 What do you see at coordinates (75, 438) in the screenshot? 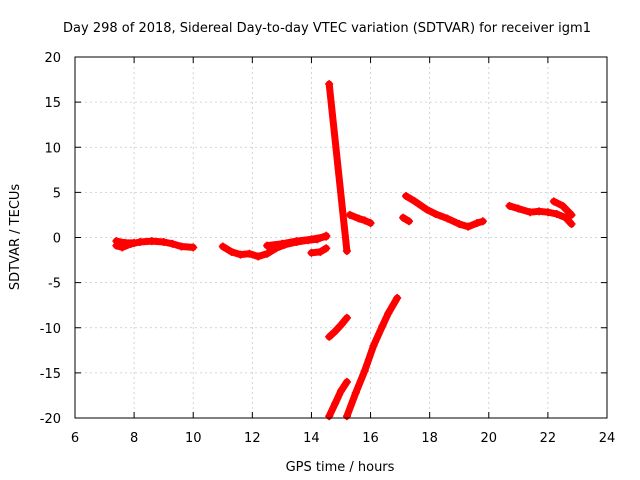
I see `x-tick-label: 6` at bounding box center [75, 438].